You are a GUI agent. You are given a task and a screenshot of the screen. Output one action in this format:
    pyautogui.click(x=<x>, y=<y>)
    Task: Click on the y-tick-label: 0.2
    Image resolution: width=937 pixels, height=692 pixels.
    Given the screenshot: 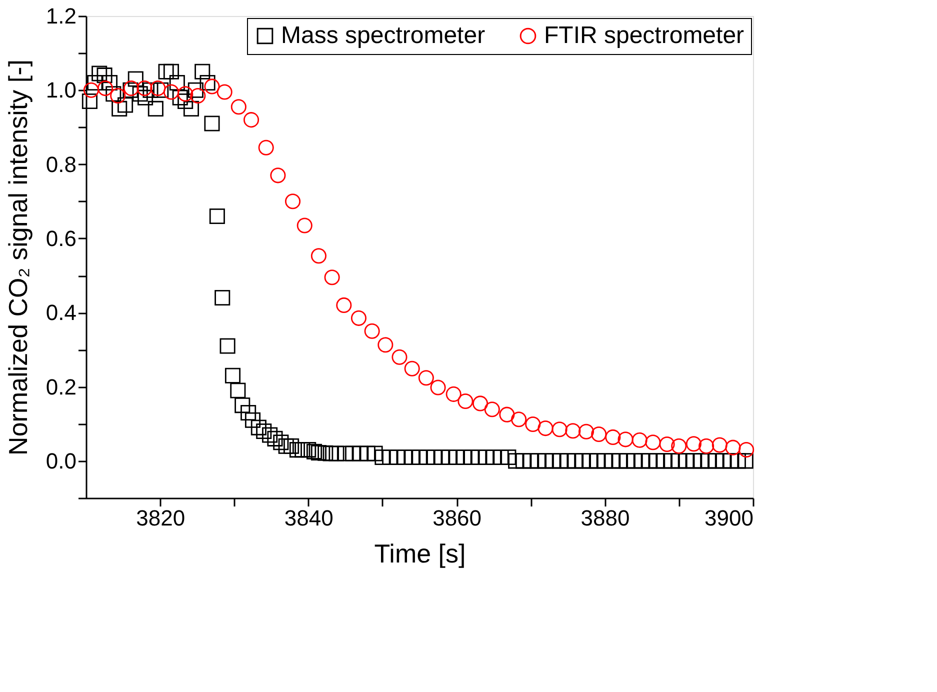 What is the action you would take?
    pyautogui.click(x=61, y=387)
    